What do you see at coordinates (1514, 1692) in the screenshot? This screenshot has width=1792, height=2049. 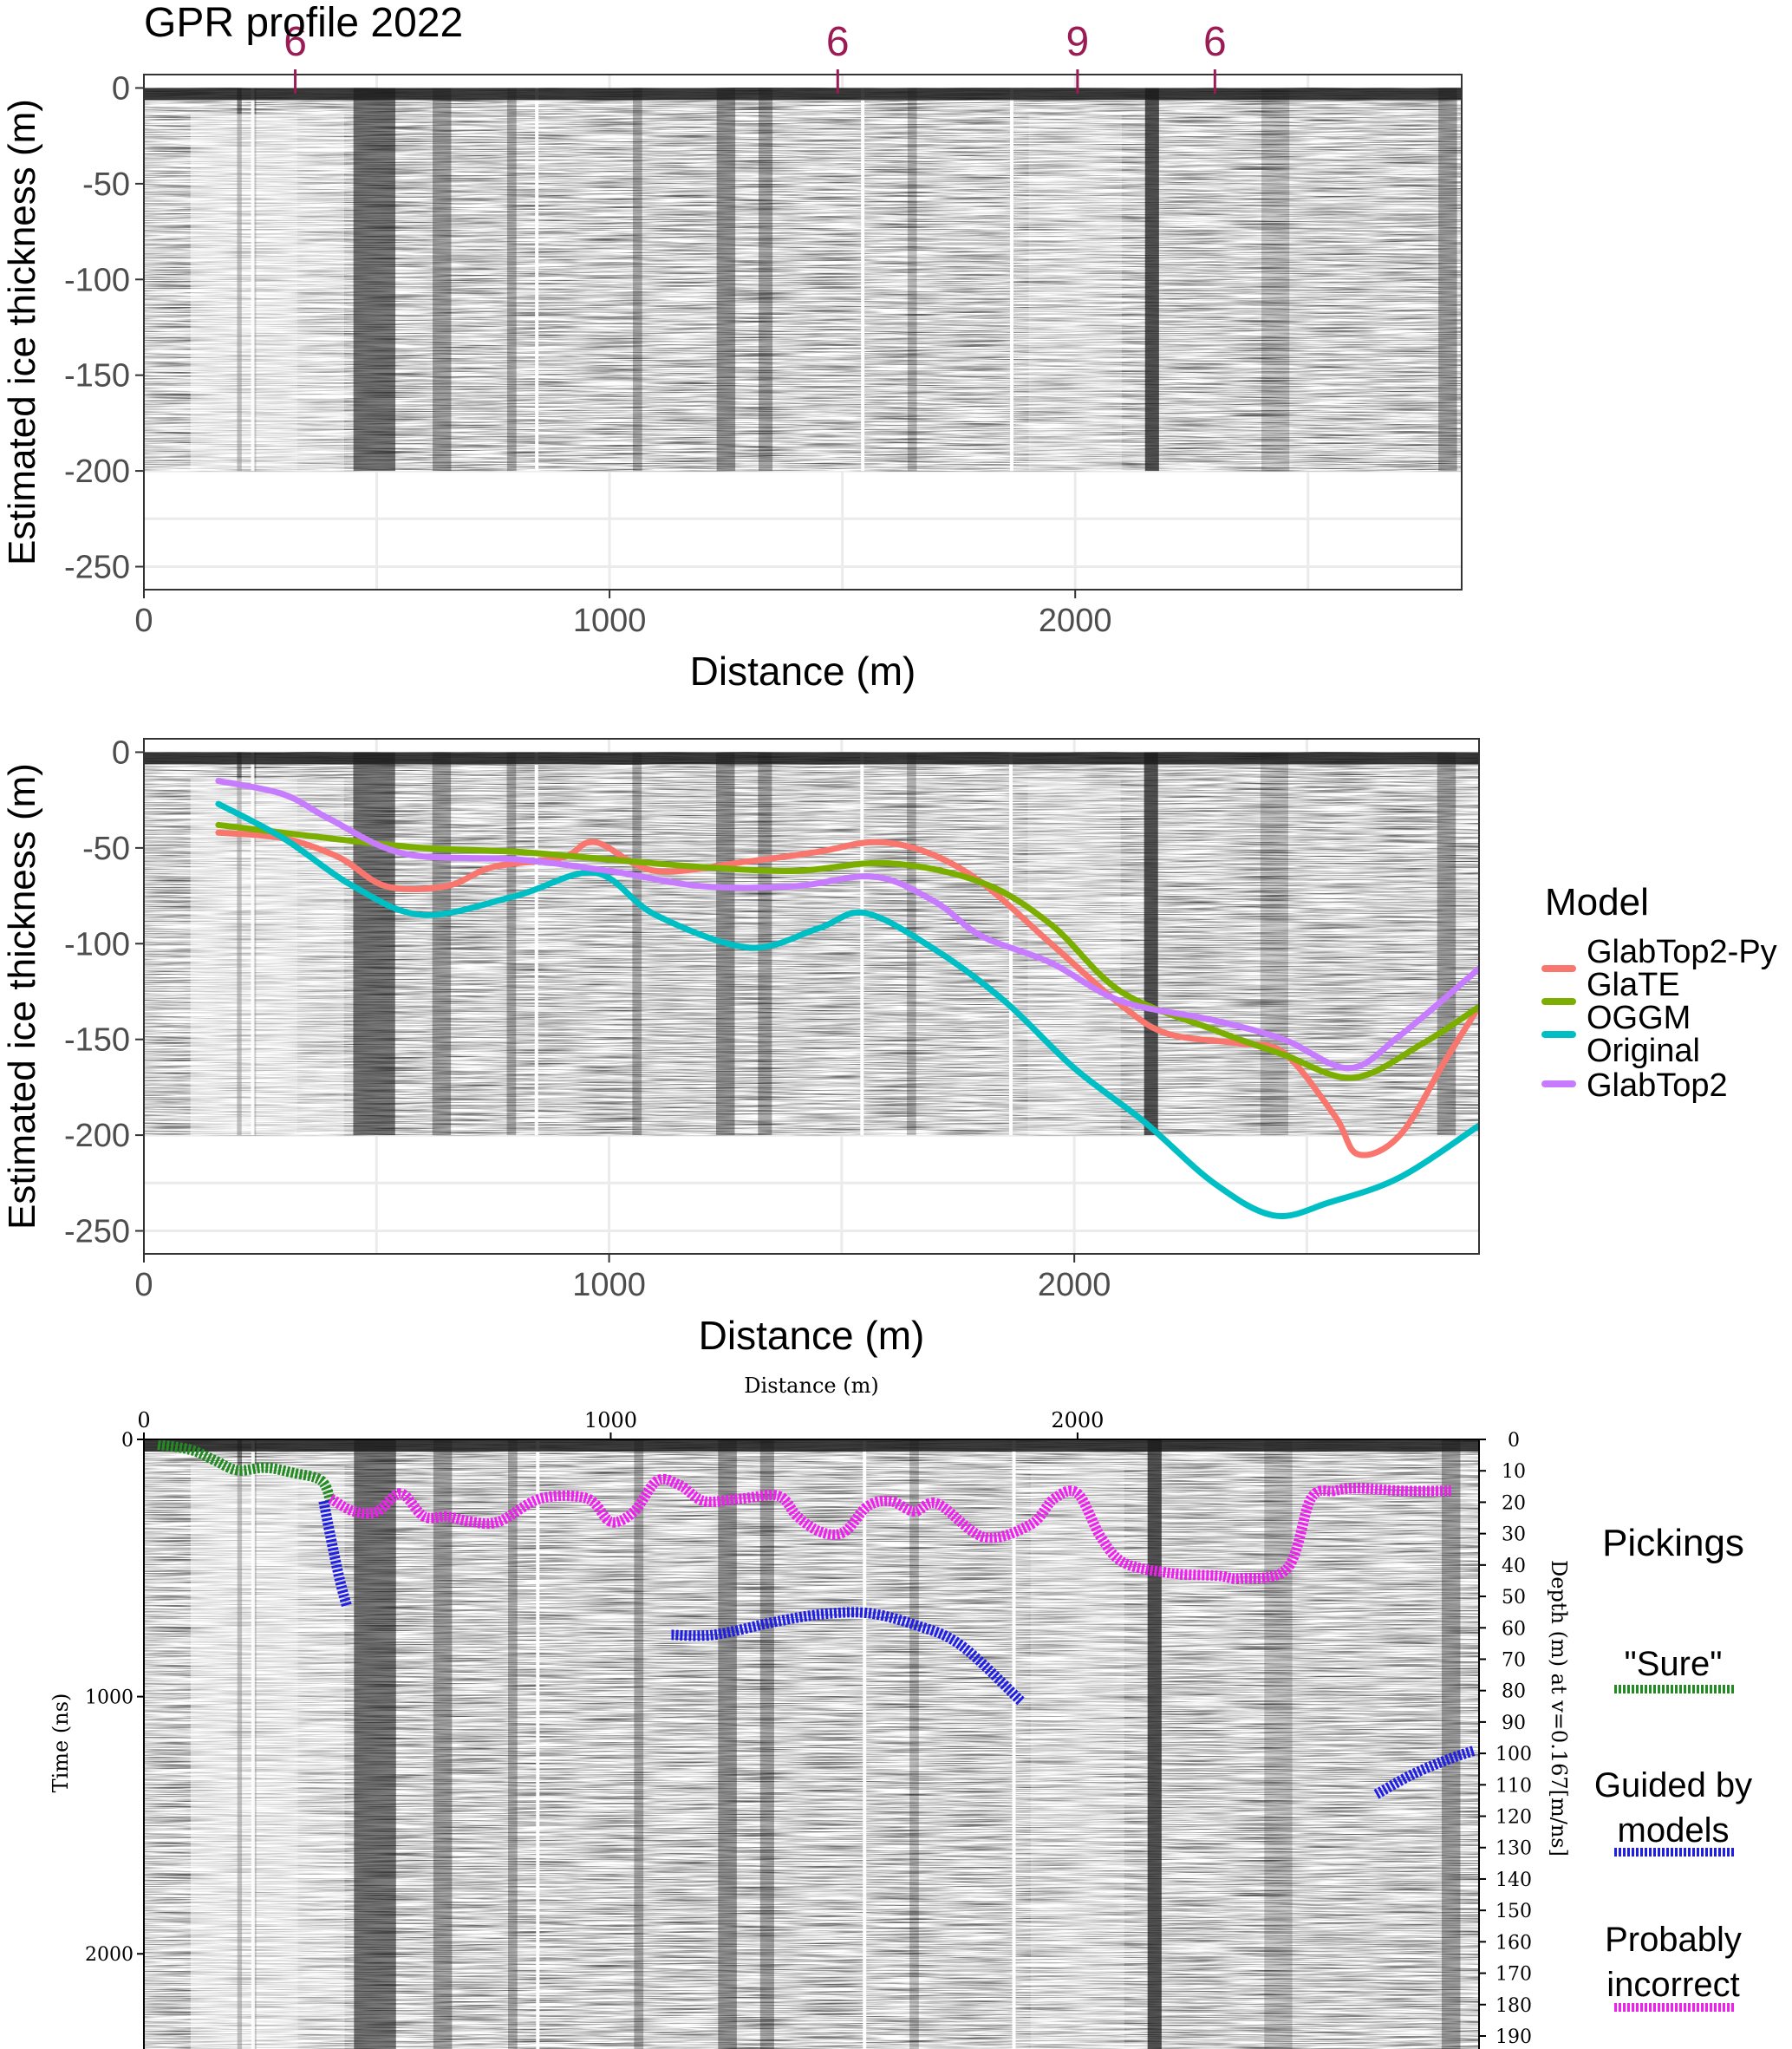 I see `depth-tick-label: 80` at bounding box center [1514, 1692].